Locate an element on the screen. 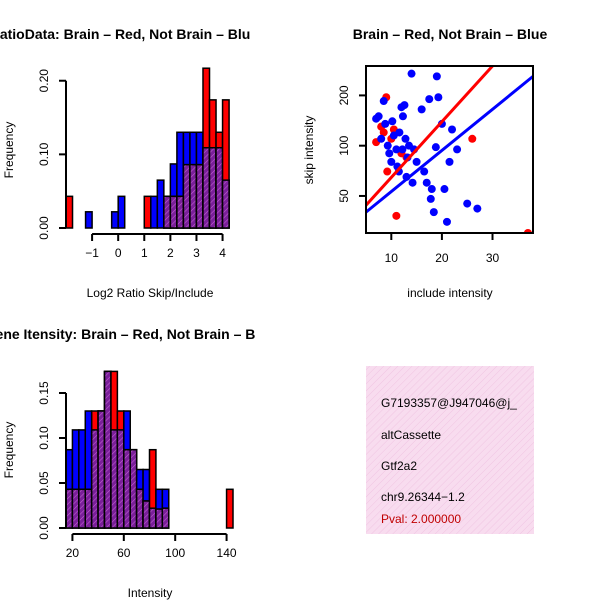 Image resolution: width=600 pixels, height=605 pixels. scatter-xlabel: include intensity is located at coordinates (449, 293).